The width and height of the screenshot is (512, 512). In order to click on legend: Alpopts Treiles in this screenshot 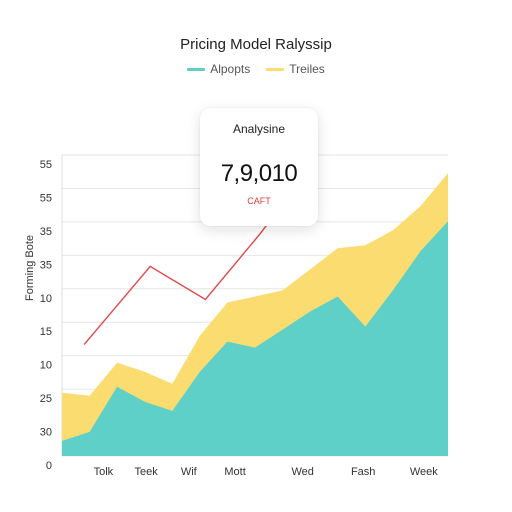, I will do `click(256, 69)`.